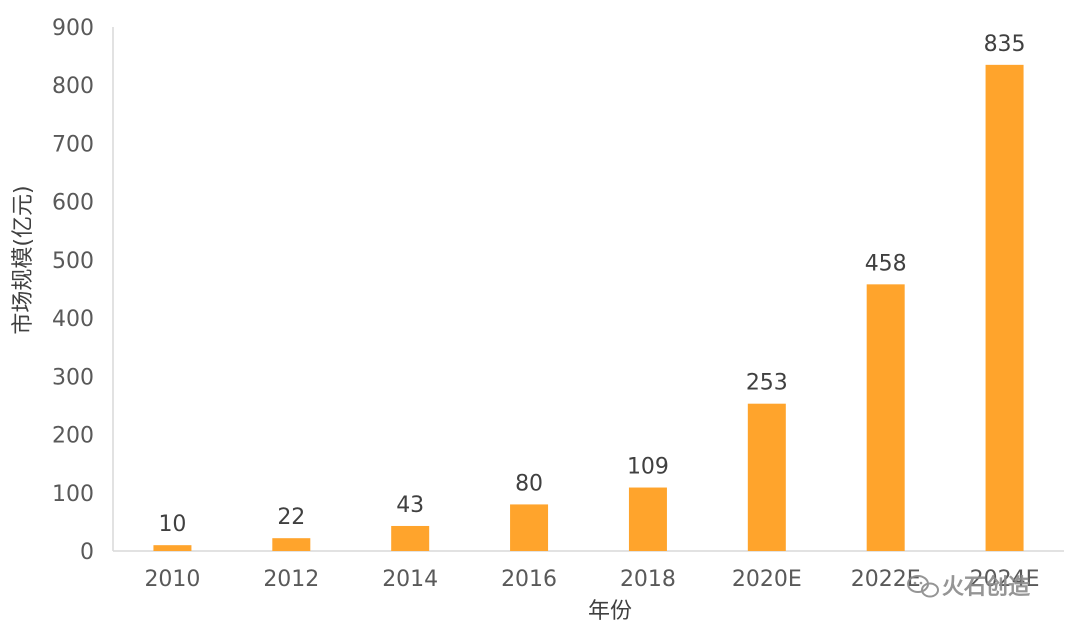 The height and width of the screenshot is (630, 1080). What do you see at coordinates (73, 377) in the screenshot?
I see `y-tick-label: 300` at bounding box center [73, 377].